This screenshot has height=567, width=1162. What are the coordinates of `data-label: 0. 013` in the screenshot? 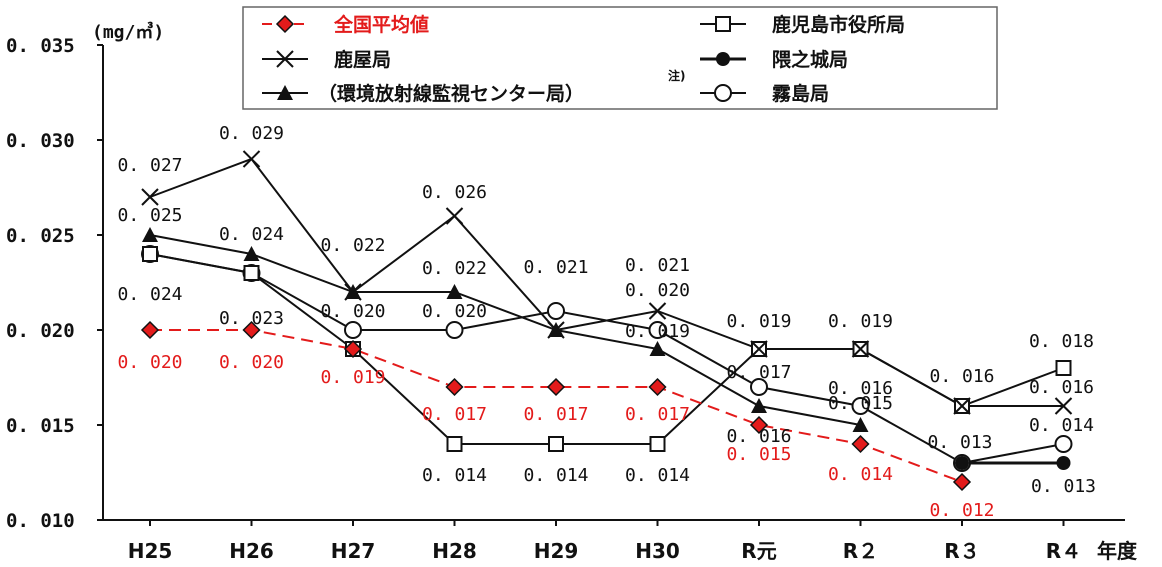 It's located at (1063, 486).